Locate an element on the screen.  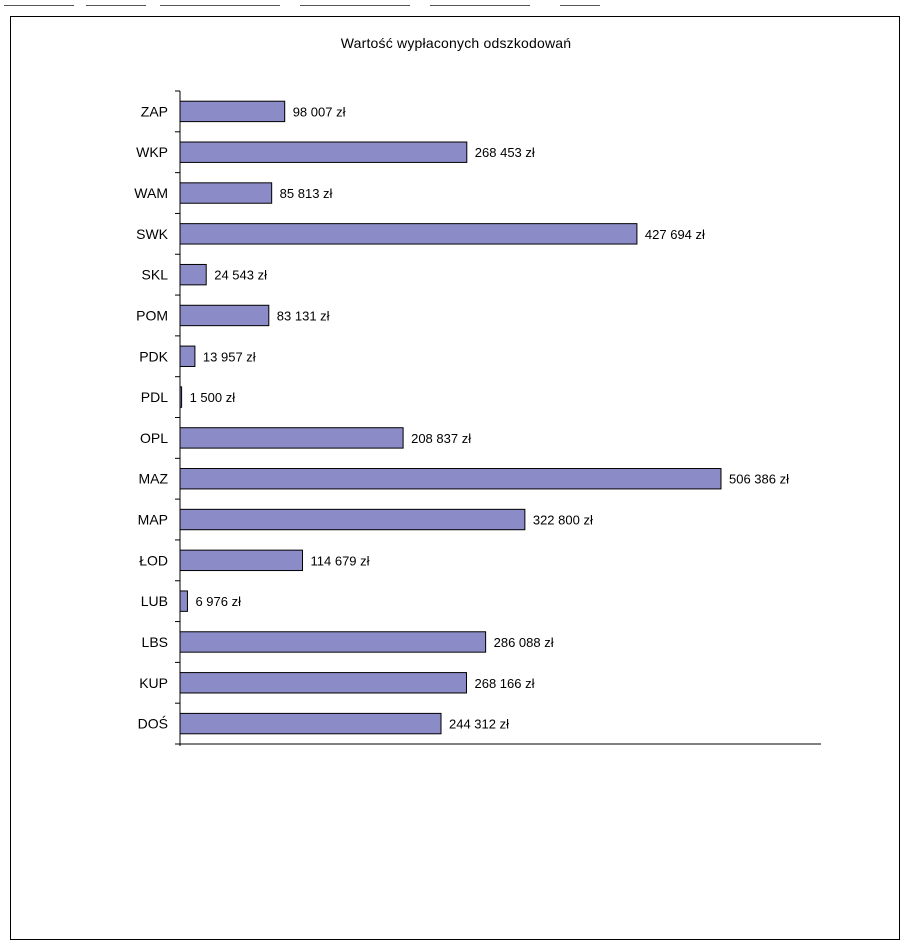
value-label: 85 813 zł is located at coordinates (306, 193).